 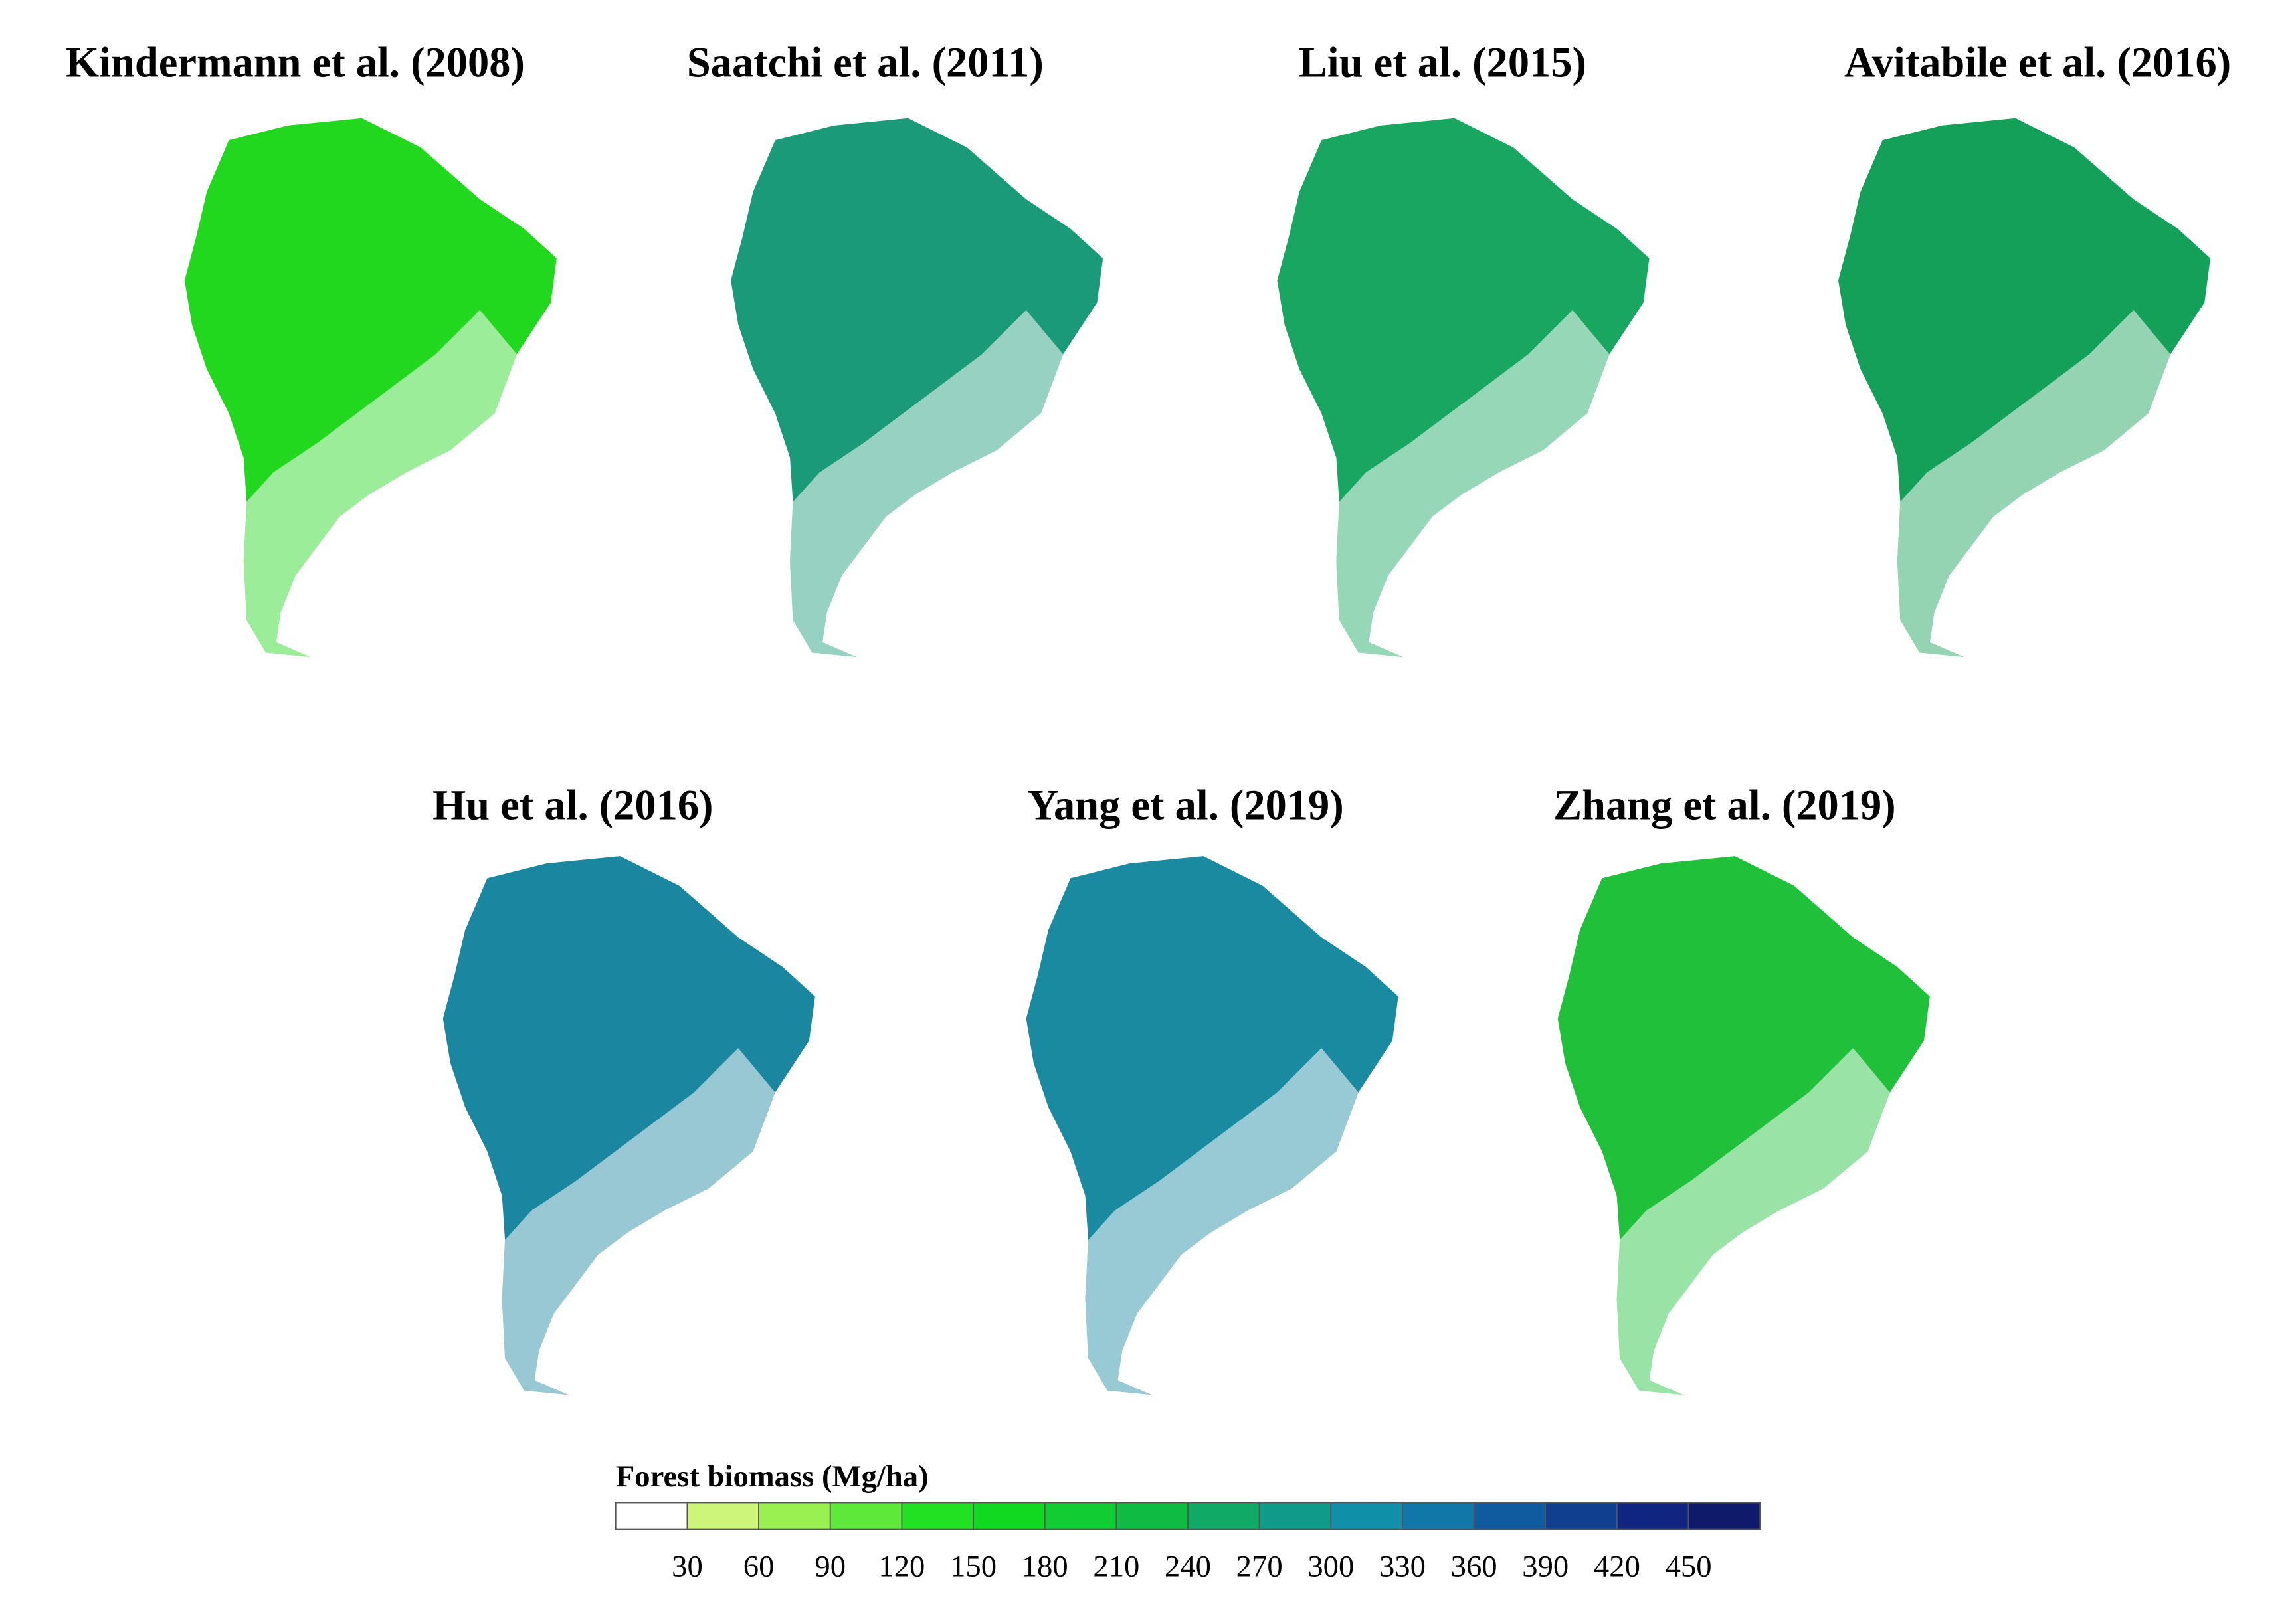 I want to click on colorbar-tick-label: 420, so click(x=1617, y=1567).